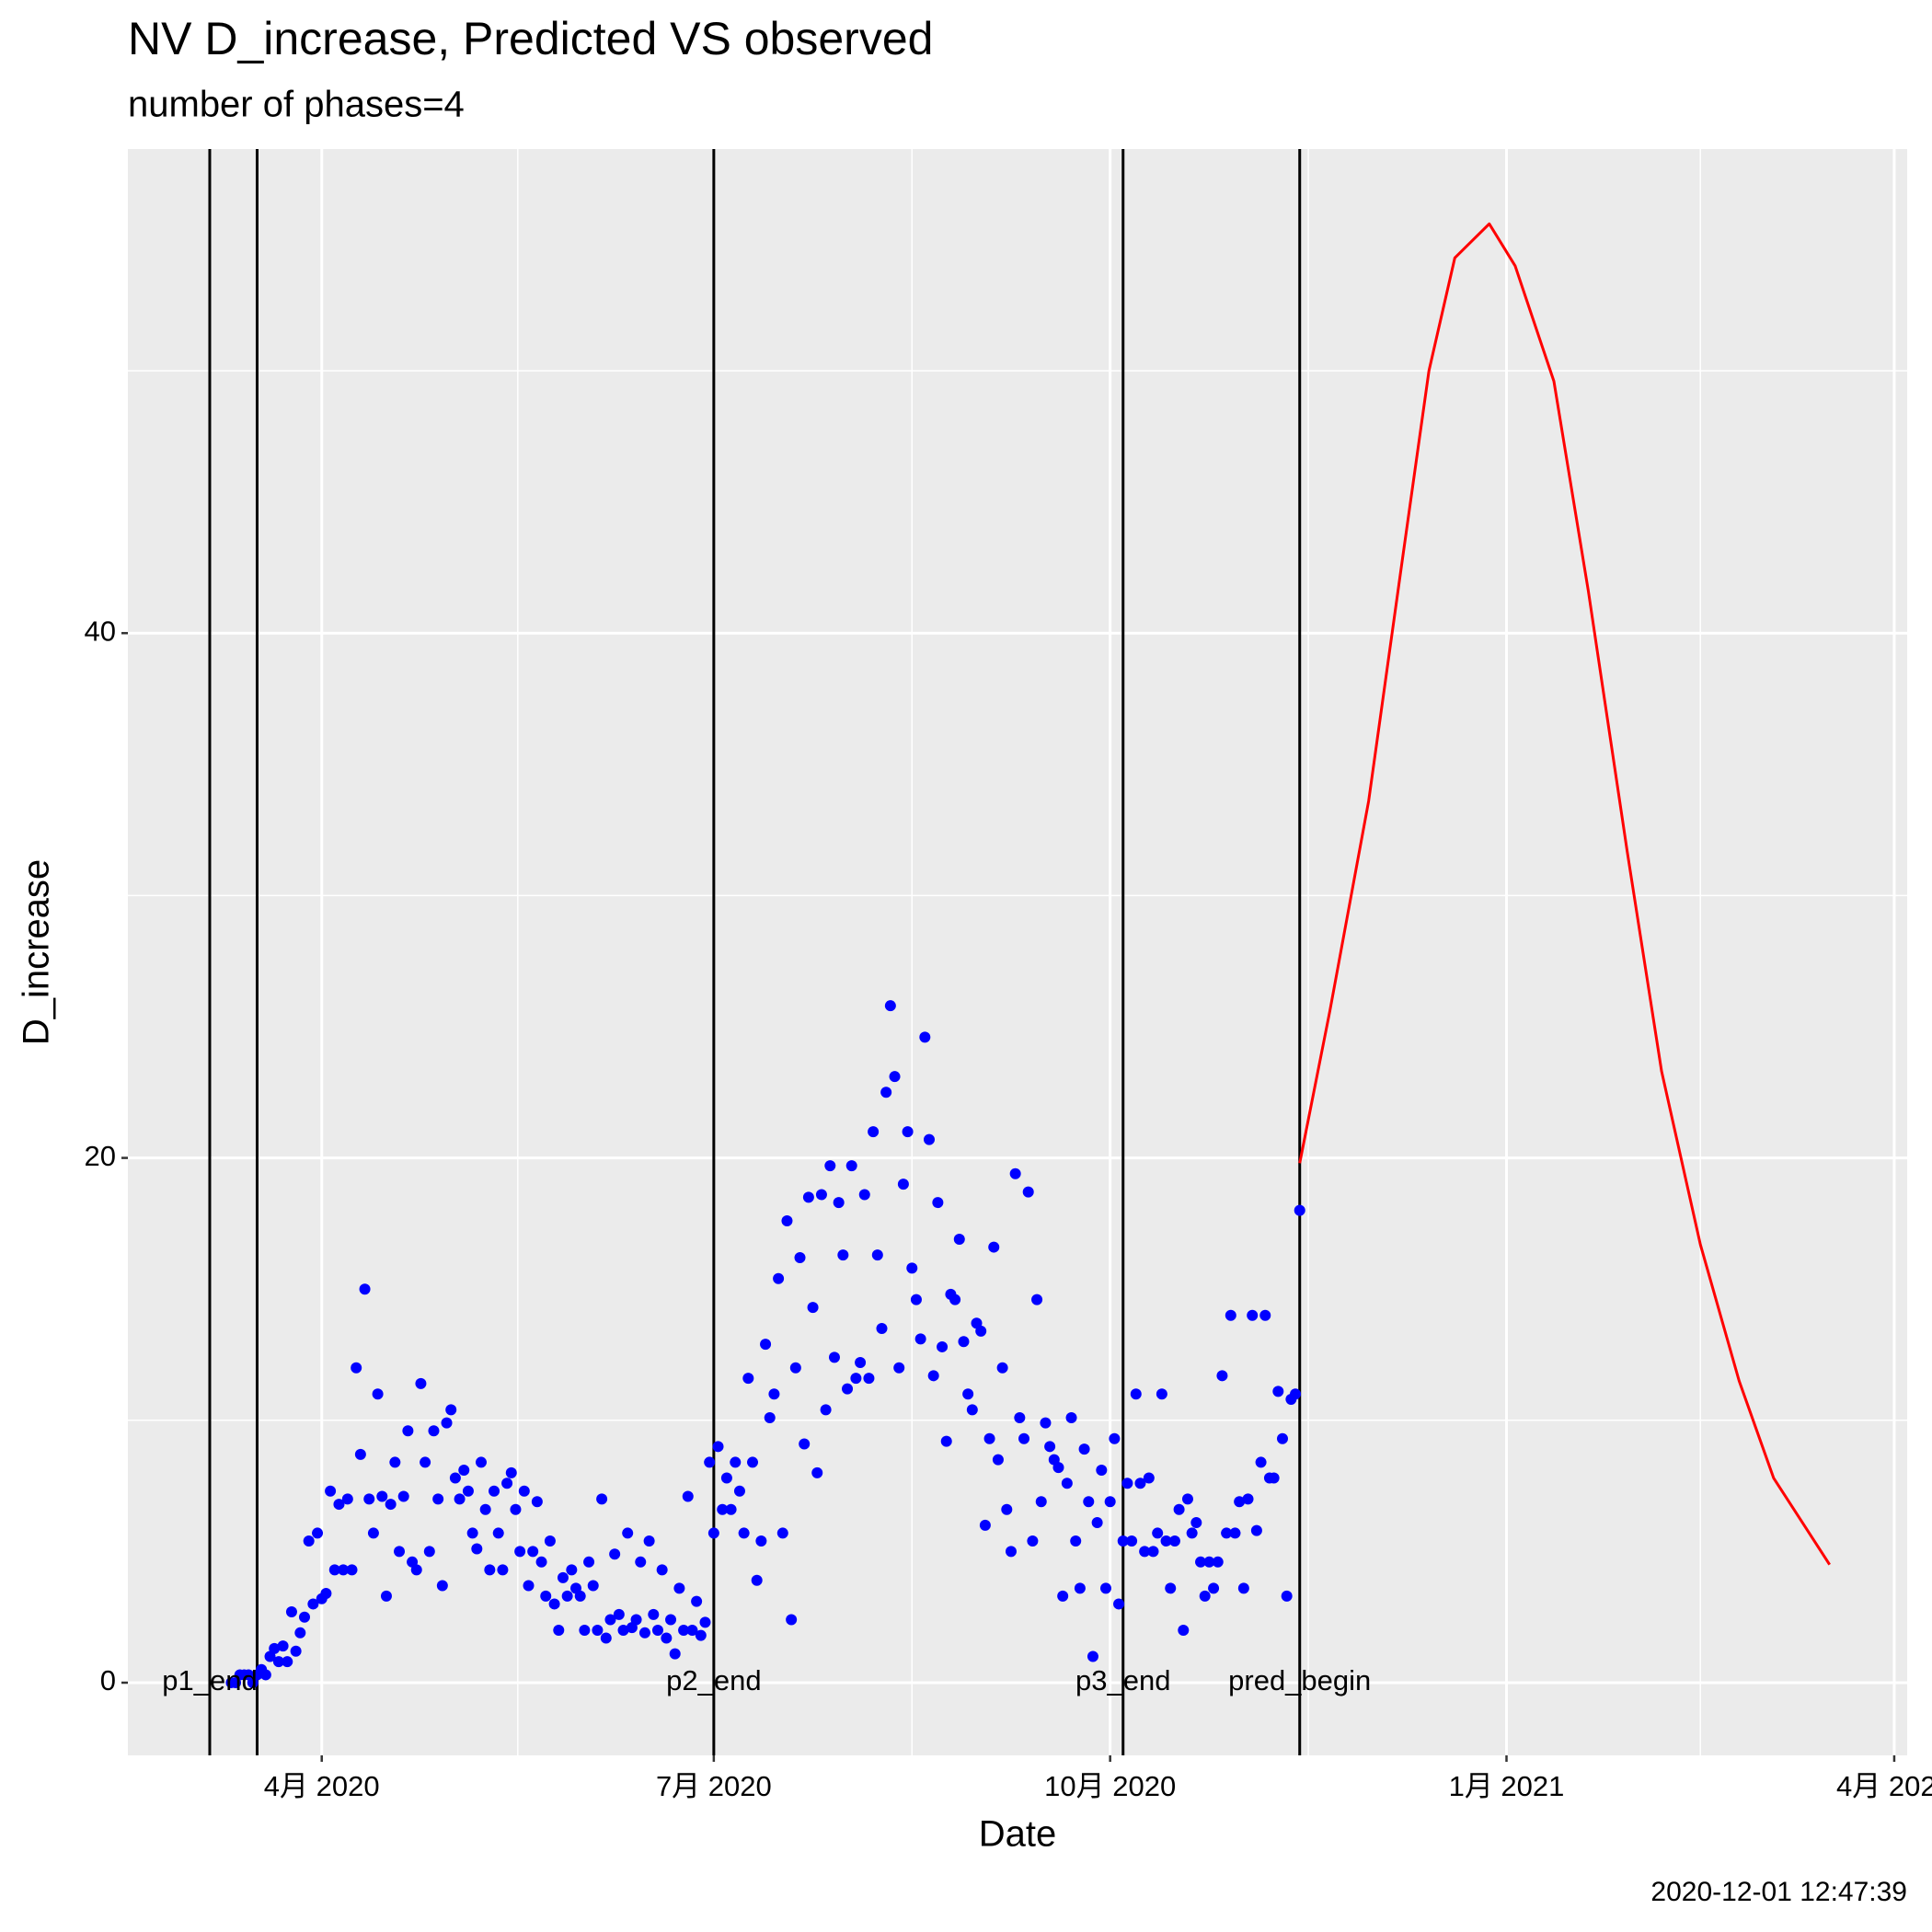  Describe the element at coordinates (1018, 1834) in the screenshot. I see `x-axis-title: Date` at that location.